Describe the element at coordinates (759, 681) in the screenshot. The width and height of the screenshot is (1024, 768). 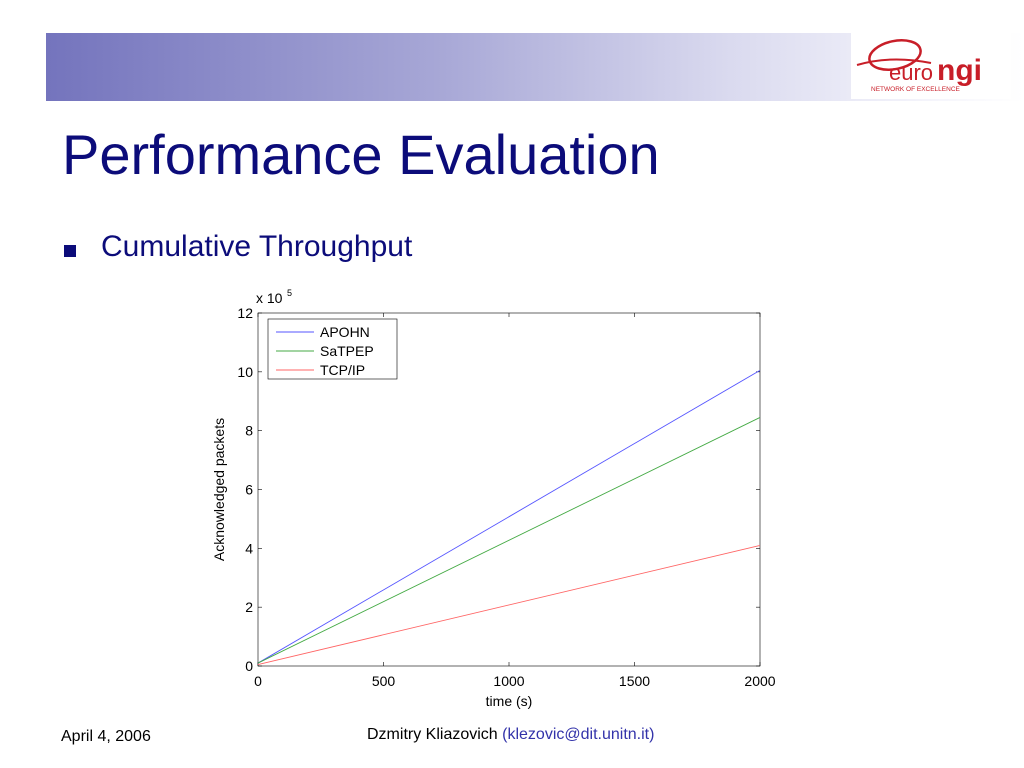
I see `x-tick-label: 2000` at that location.